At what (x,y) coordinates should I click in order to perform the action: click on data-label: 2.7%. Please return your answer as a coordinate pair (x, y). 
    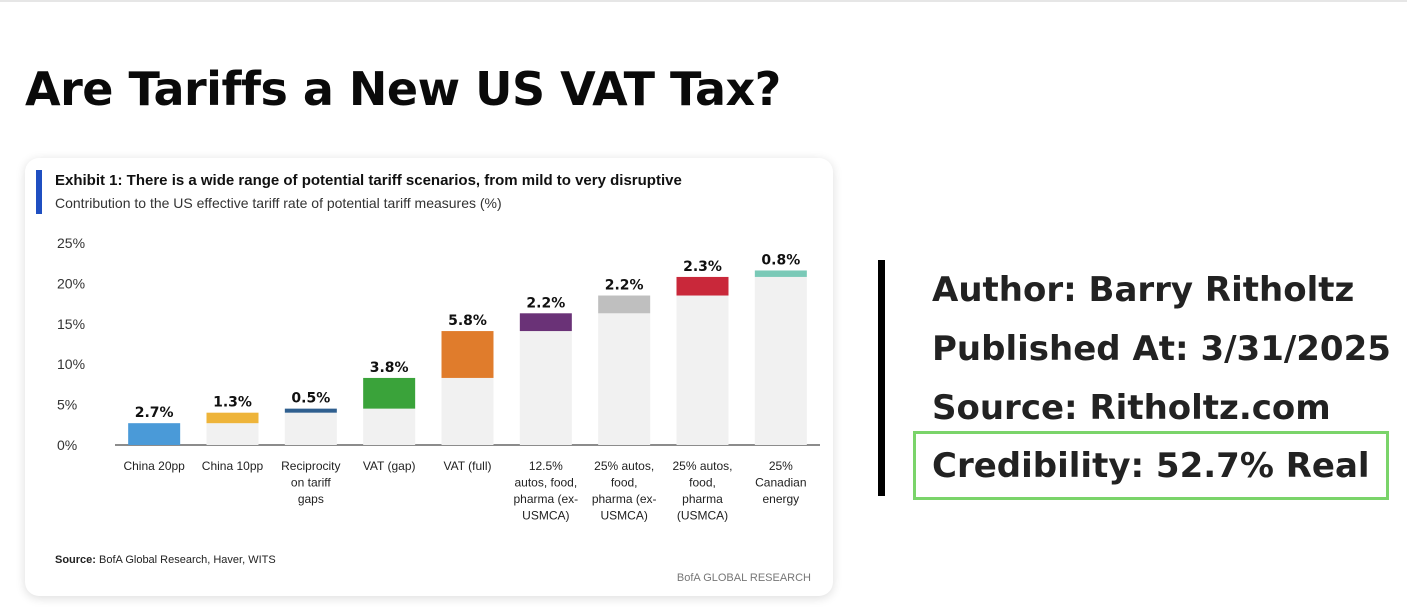
    Looking at the image, I should click on (154, 413).